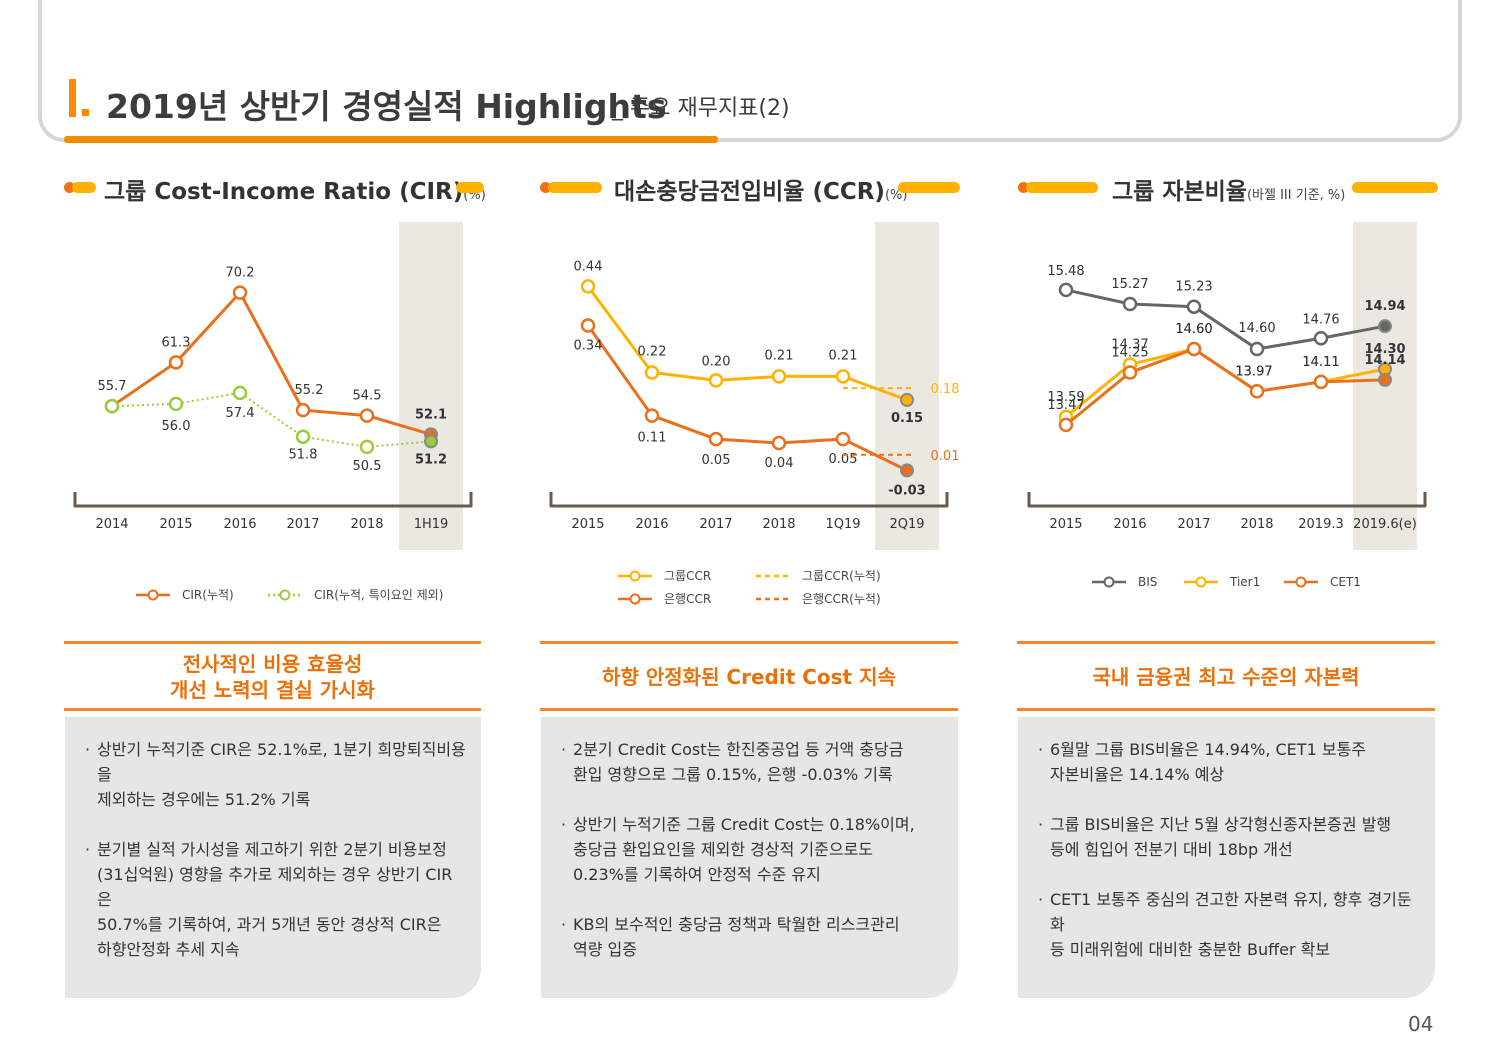  What do you see at coordinates (747, 343) in the screenshot?
I see `series-line-그룹CCR` at bounding box center [747, 343].